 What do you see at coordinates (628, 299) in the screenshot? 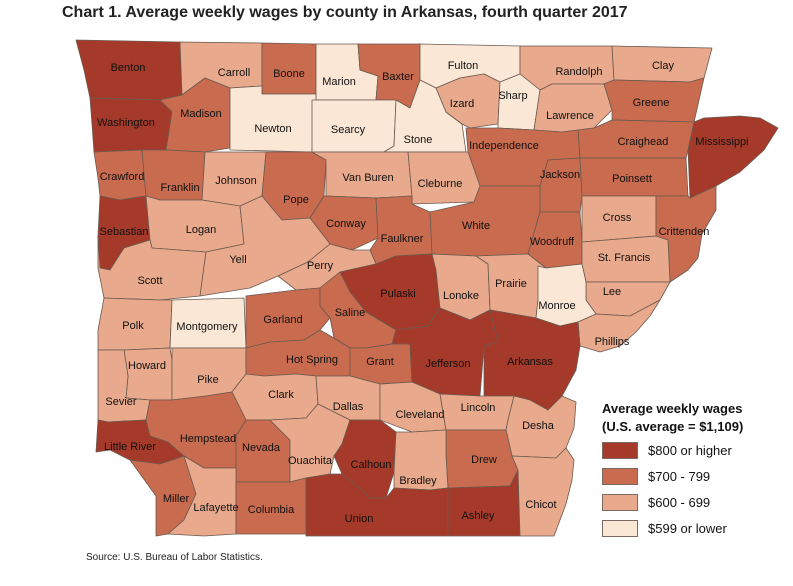
I see `county-lee` at bounding box center [628, 299].